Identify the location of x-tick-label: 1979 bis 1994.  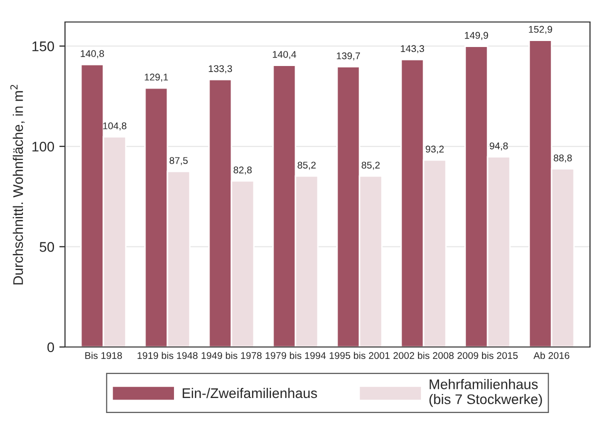
(296, 355).